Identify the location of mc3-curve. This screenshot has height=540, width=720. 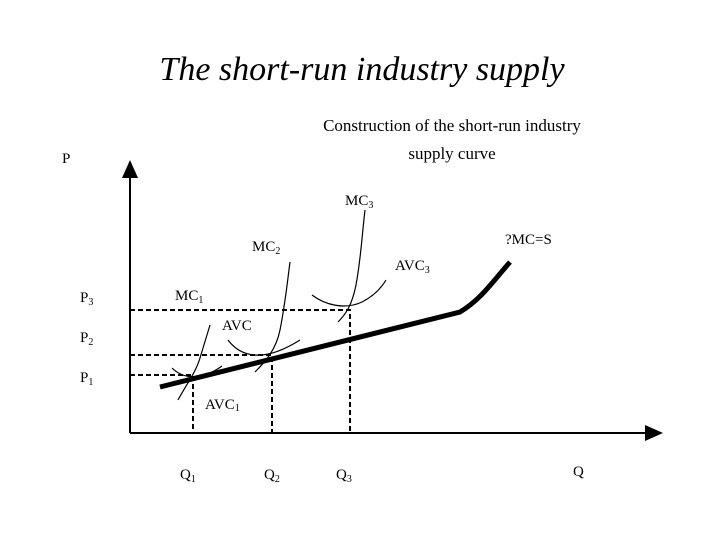
(351, 266).